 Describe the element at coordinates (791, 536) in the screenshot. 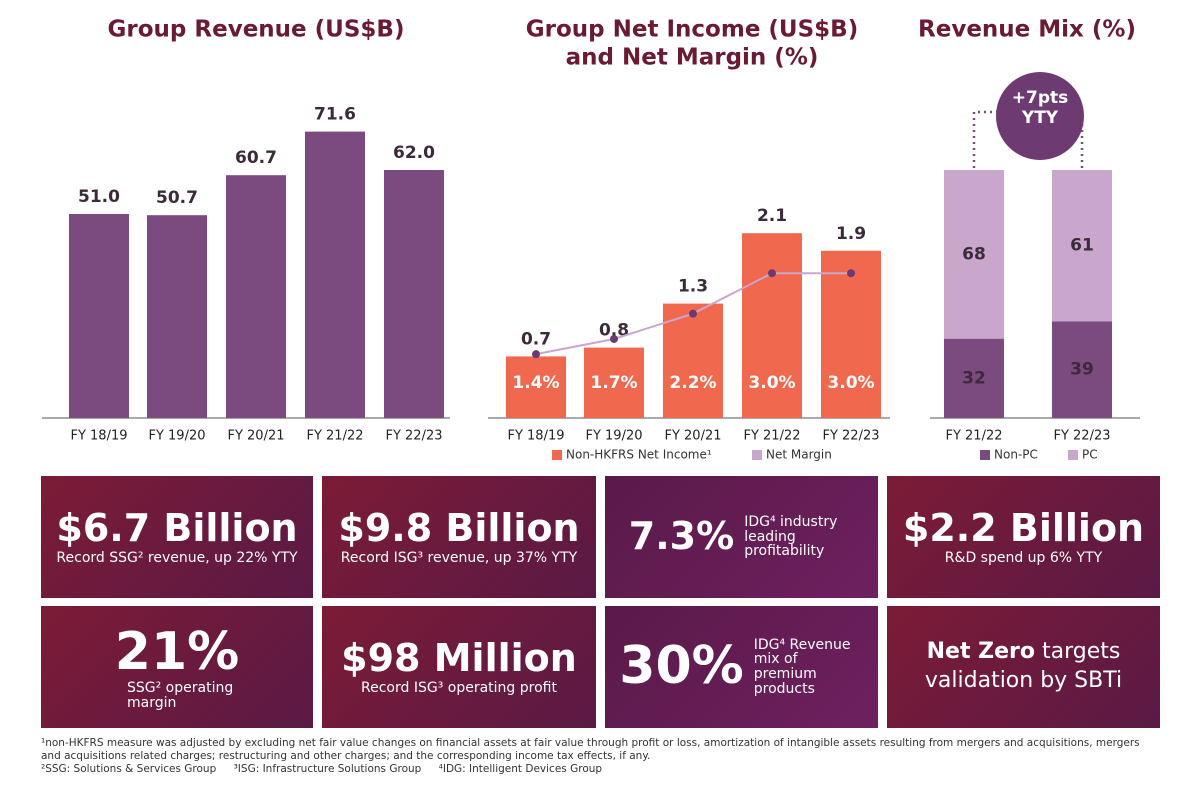

I see `tile-caption: IDG⁴ industry leading profitability` at that location.